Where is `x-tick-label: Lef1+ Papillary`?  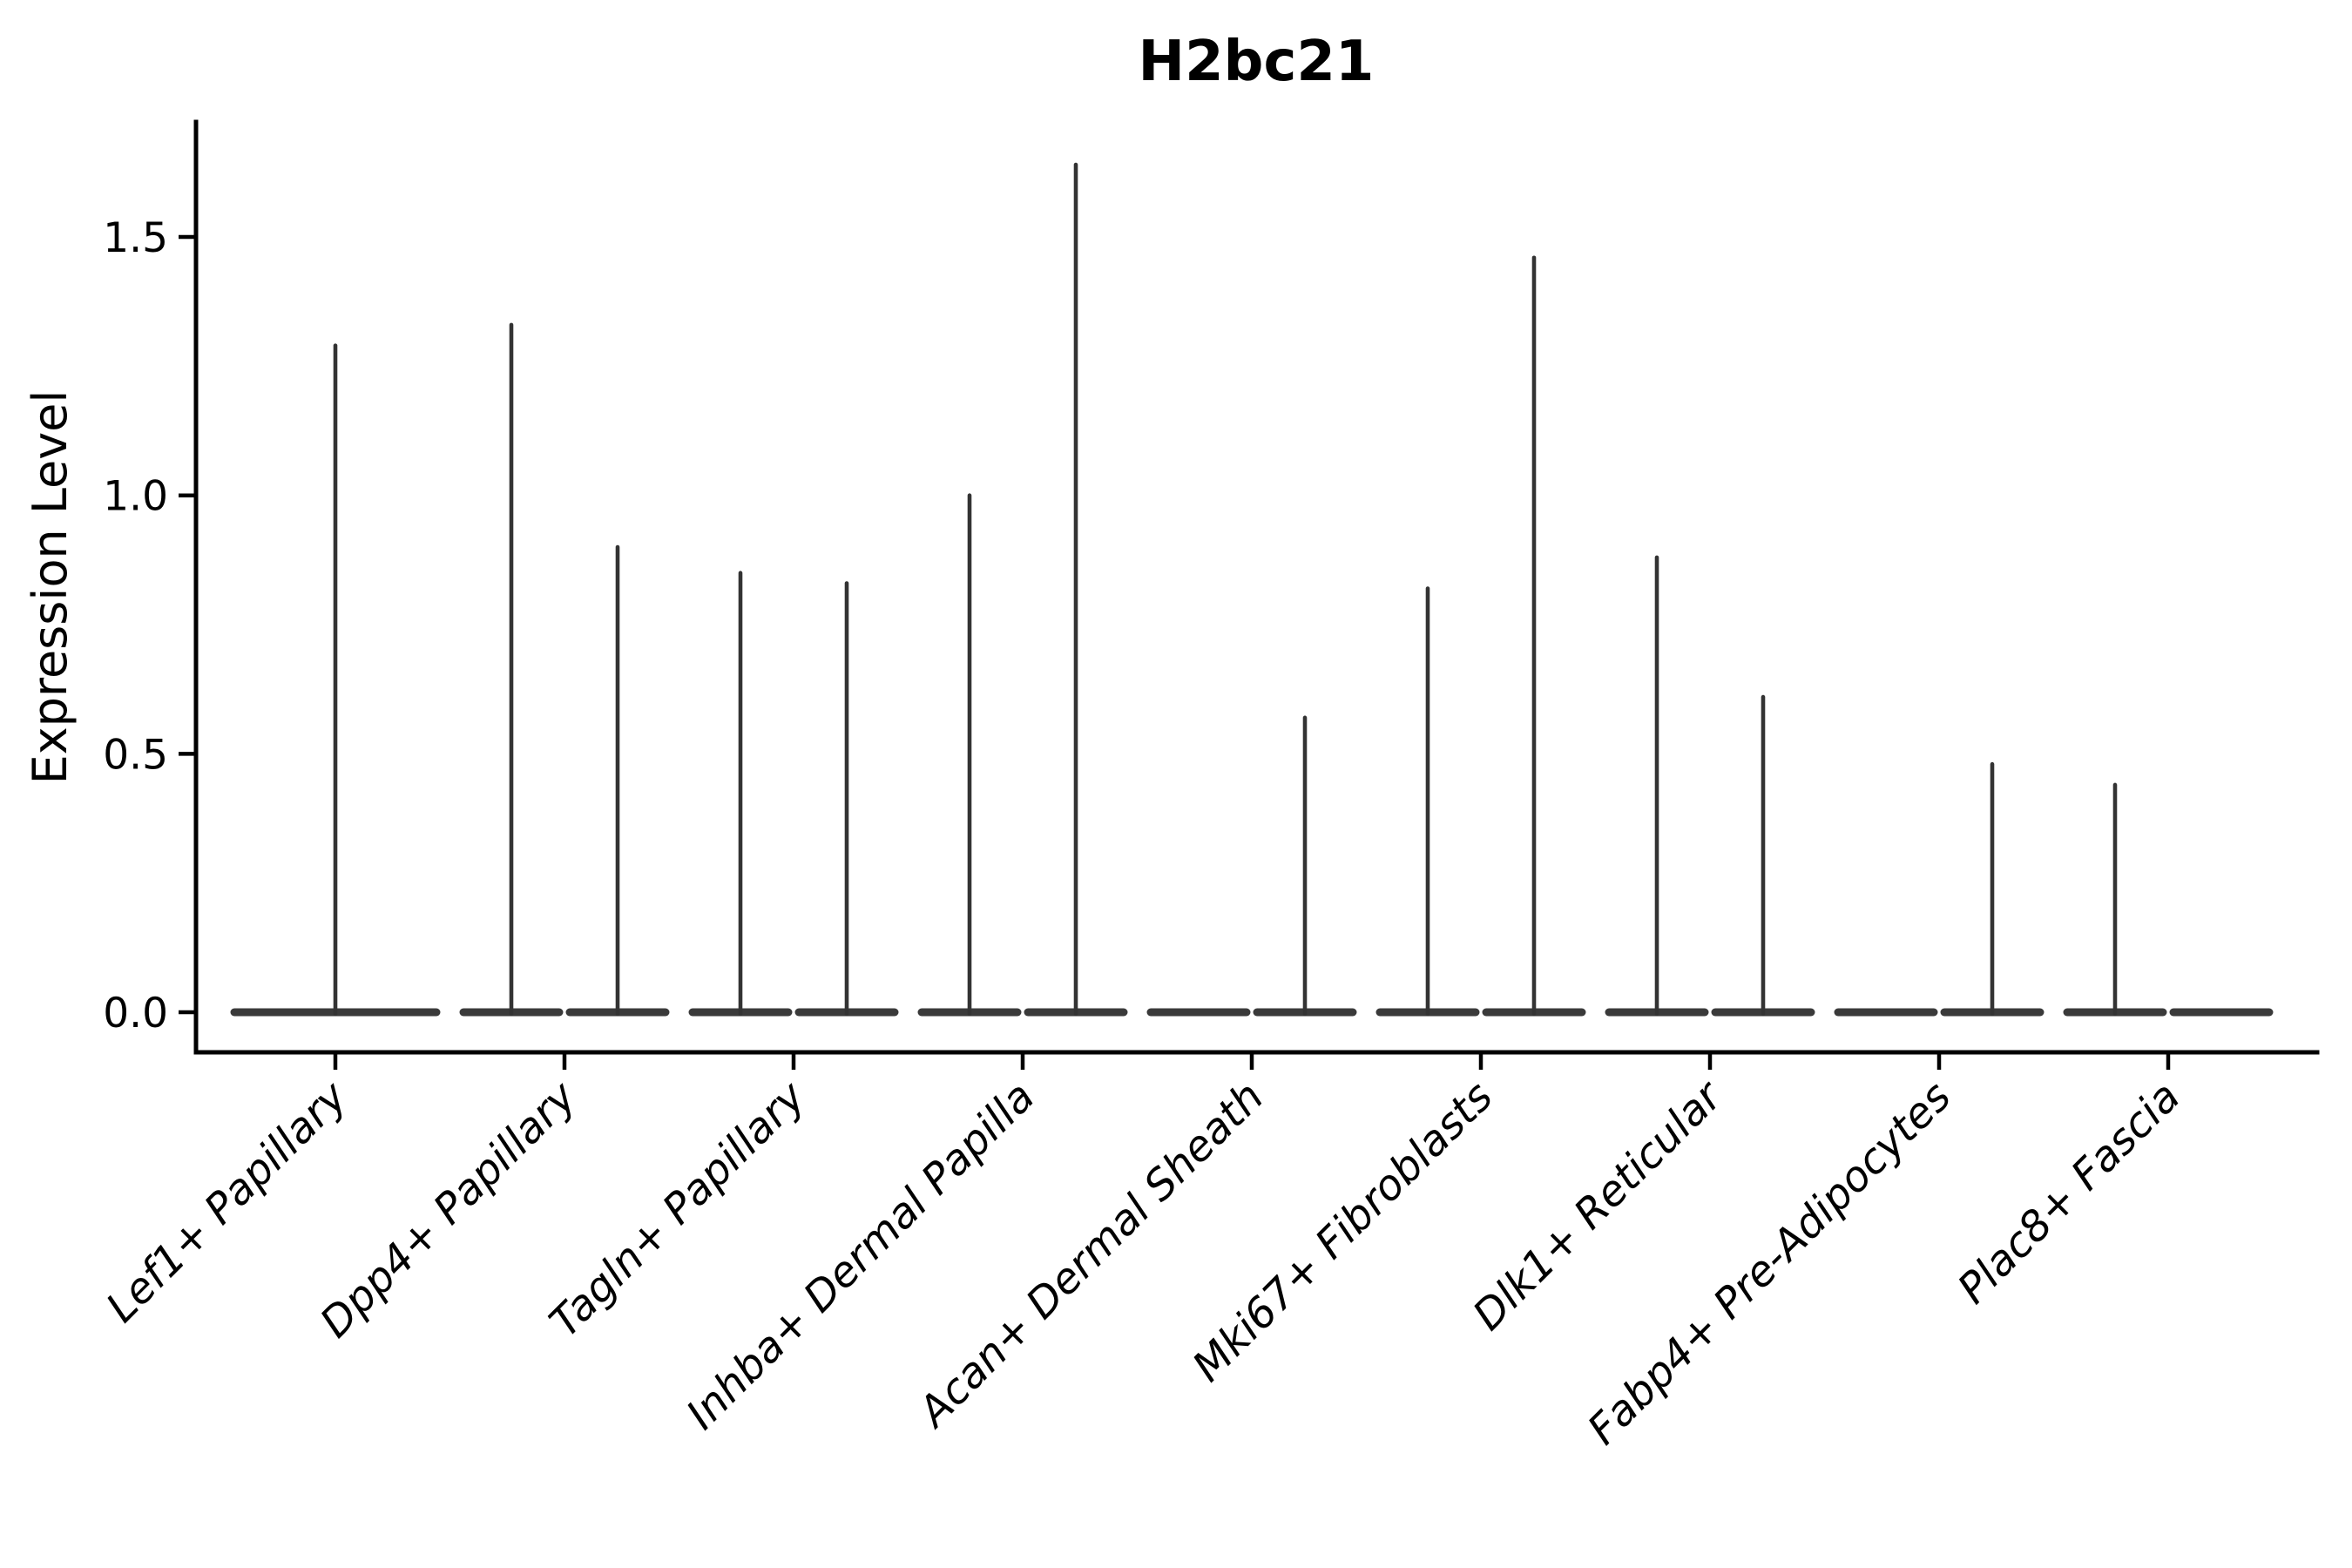 x-tick-label: Lef1+ Papillary is located at coordinates (227, 1201).